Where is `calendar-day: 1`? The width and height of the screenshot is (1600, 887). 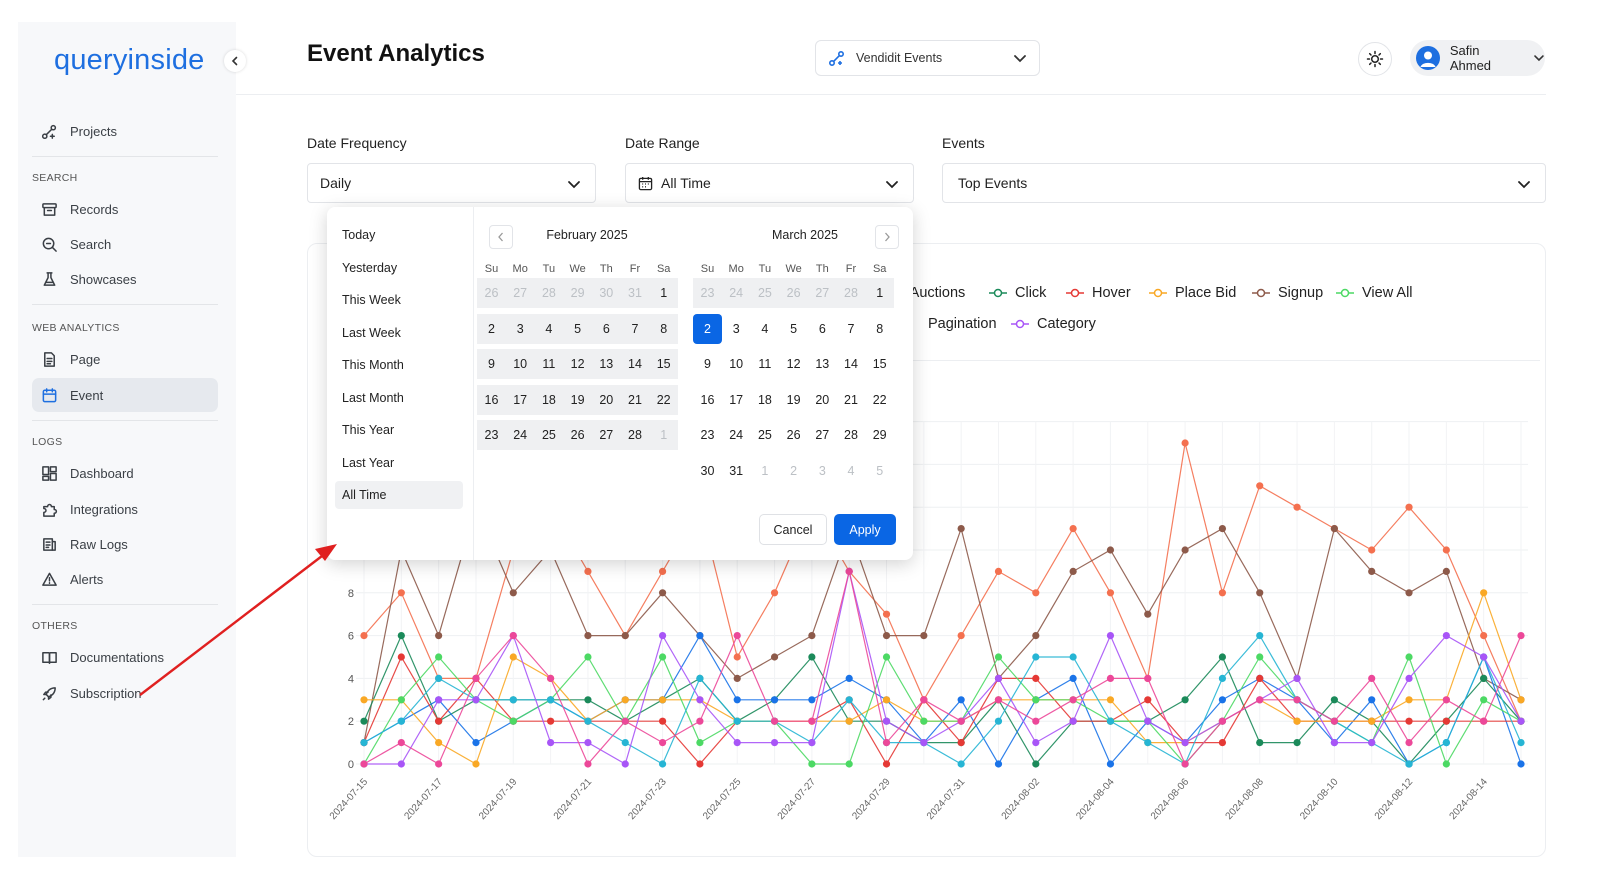
calendar-day: 1 is located at coordinates (664, 435).